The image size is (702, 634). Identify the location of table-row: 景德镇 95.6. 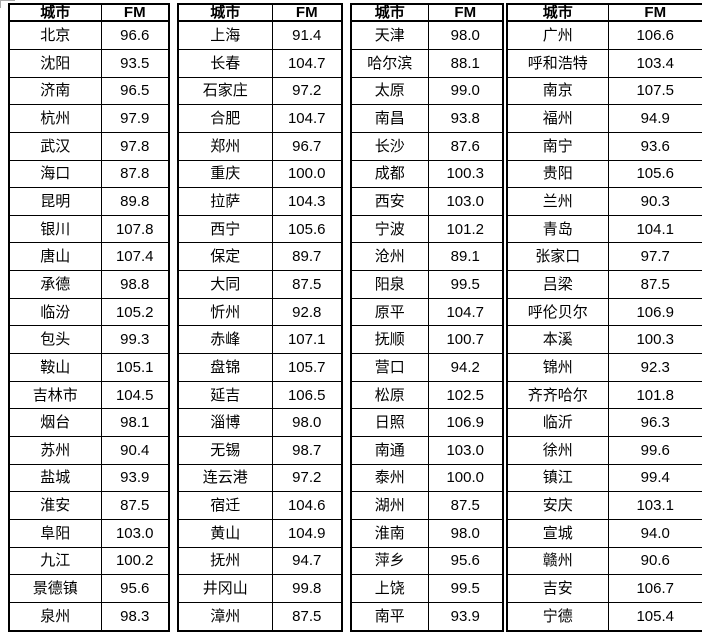
(89, 588).